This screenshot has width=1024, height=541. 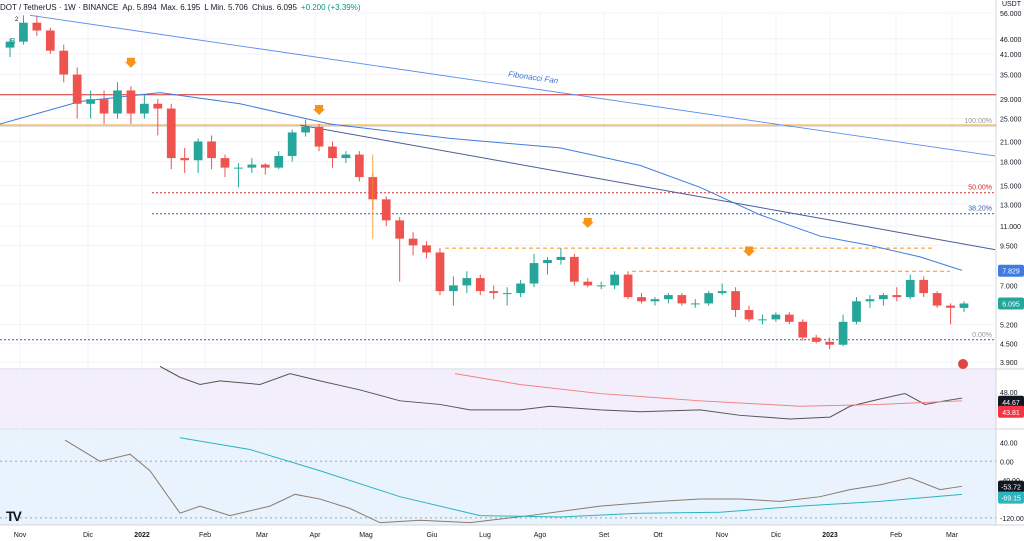 I want to click on x-tick-label: Dic, so click(x=88, y=535).